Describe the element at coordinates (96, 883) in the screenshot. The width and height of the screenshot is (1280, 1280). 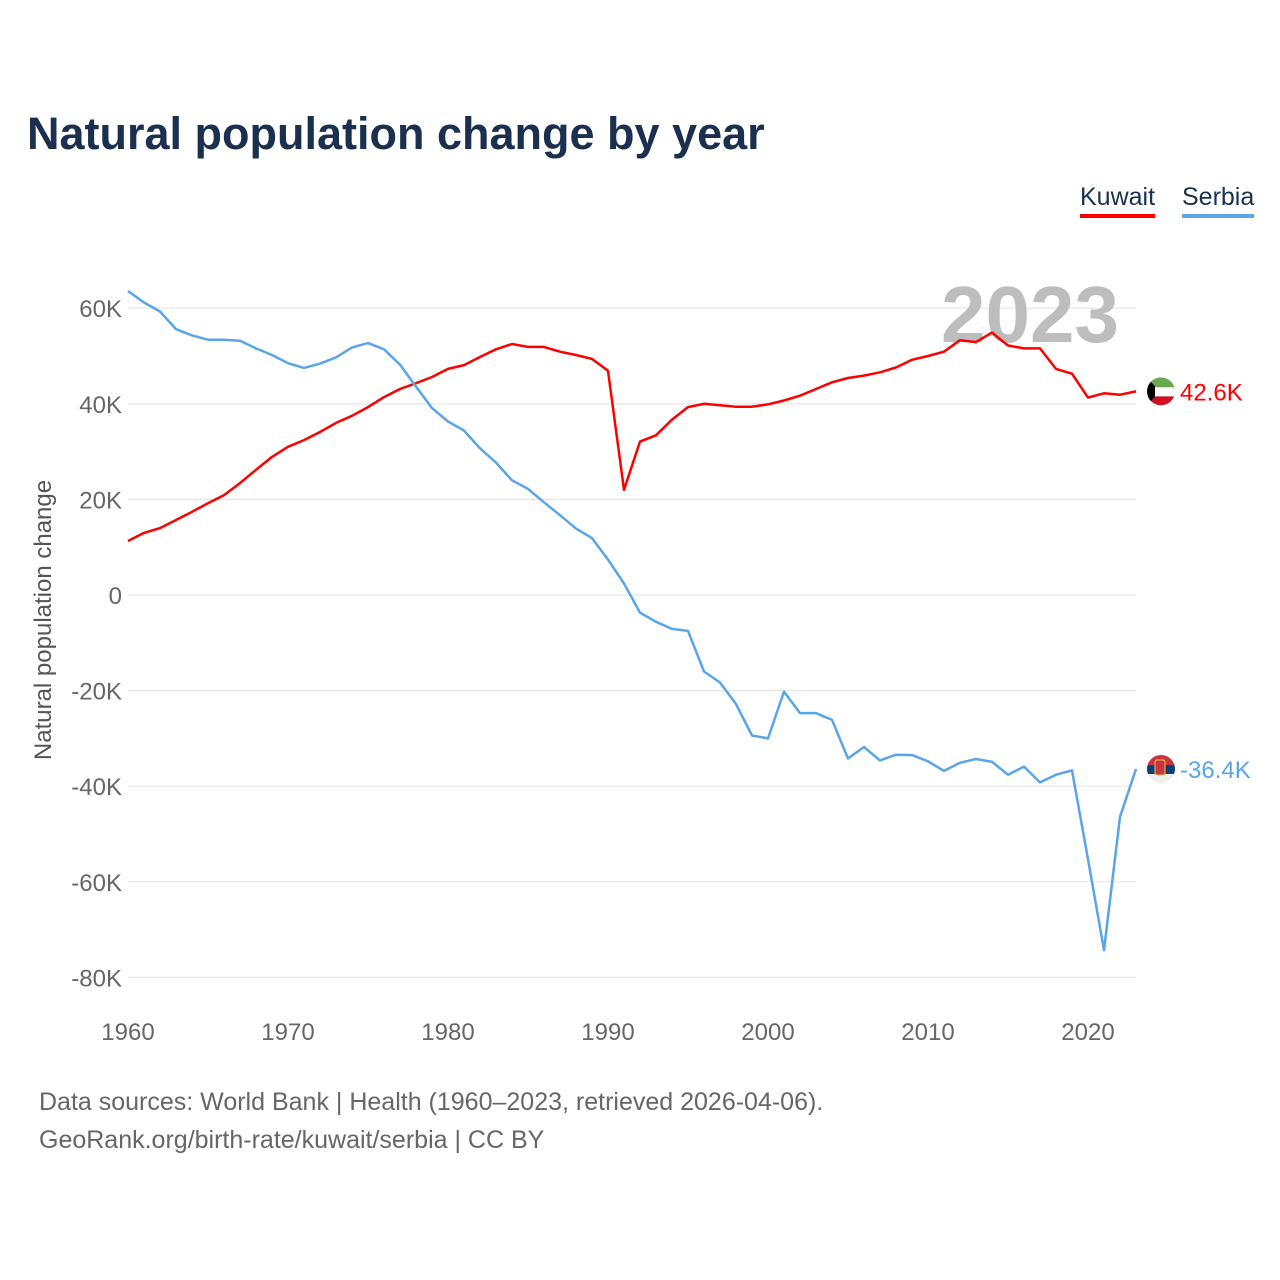
I see `y-tick-label: -60K` at that location.